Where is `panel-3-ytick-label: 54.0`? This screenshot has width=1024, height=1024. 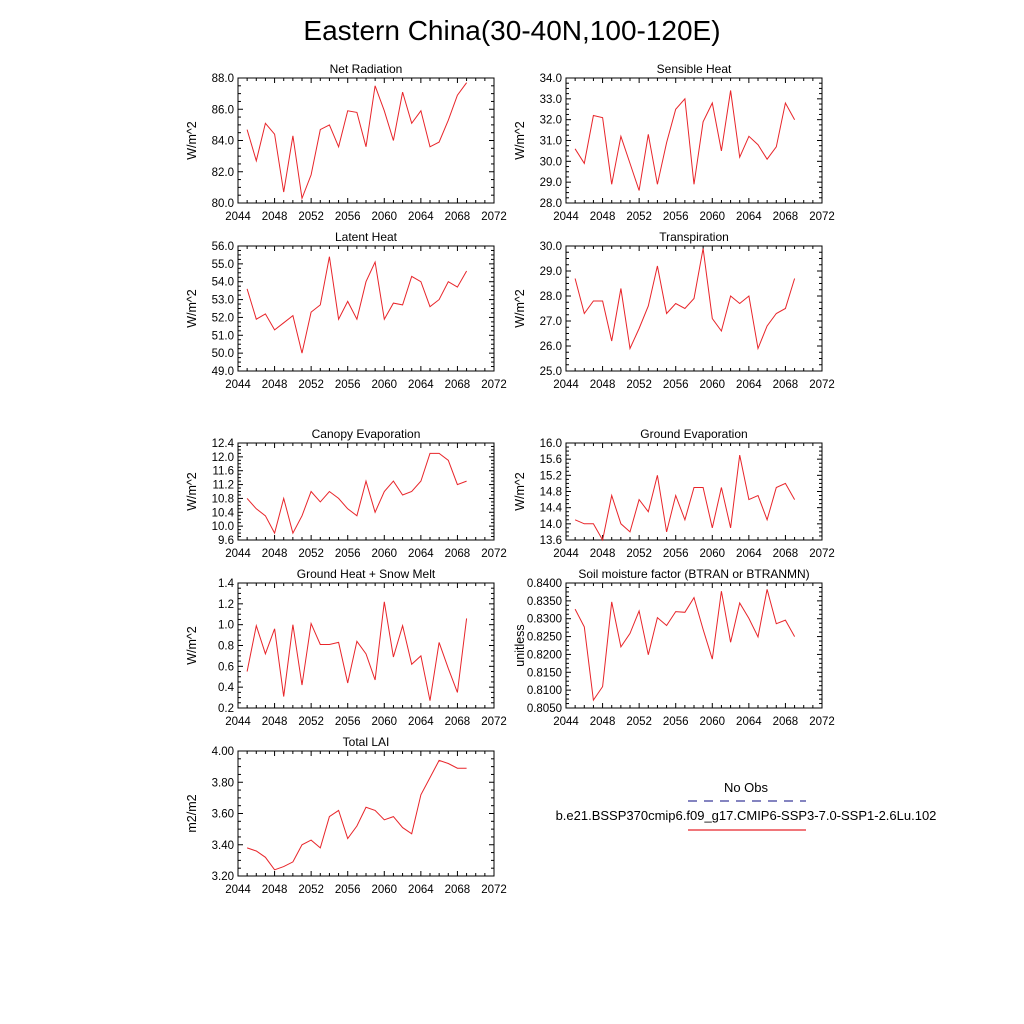 panel-3-ytick-label: 54.0 is located at coordinates (223, 283).